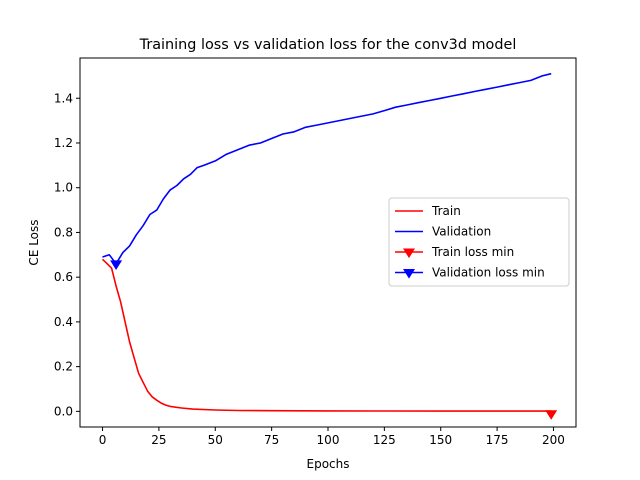 This screenshot has width=640, height=480. I want to click on legend-label: Train, so click(446, 211).